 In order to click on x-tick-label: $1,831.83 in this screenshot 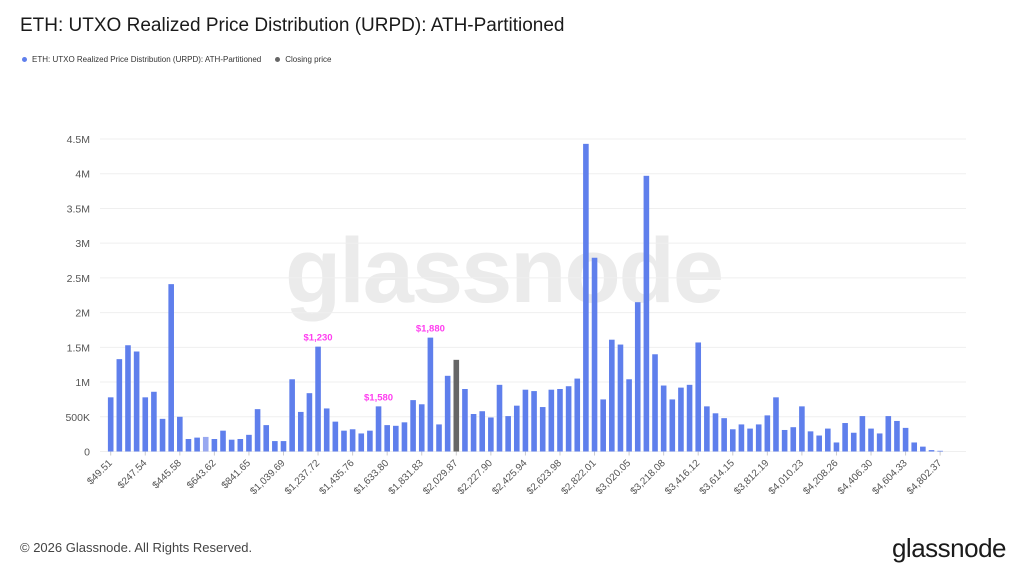, I will do `click(407, 478)`.